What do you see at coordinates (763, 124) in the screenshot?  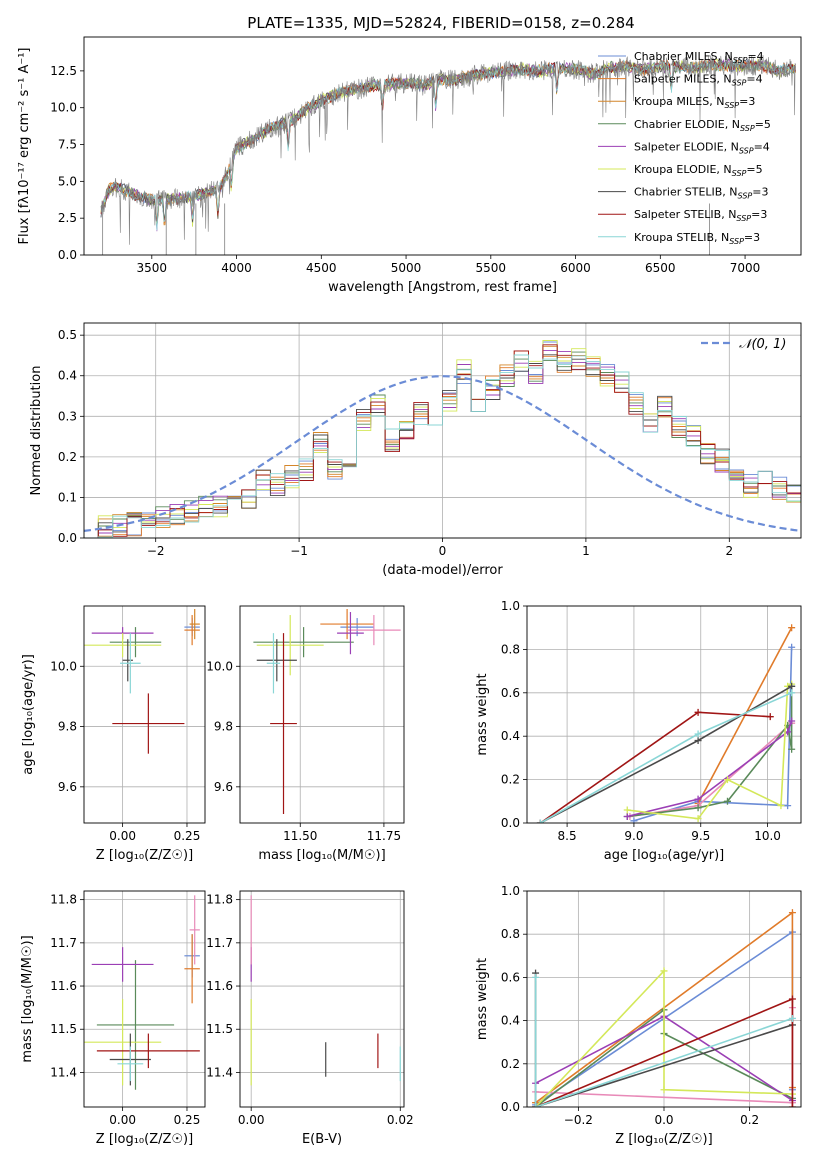 I see `legend-label-suffix: =5` at bounding box center [763, 124].